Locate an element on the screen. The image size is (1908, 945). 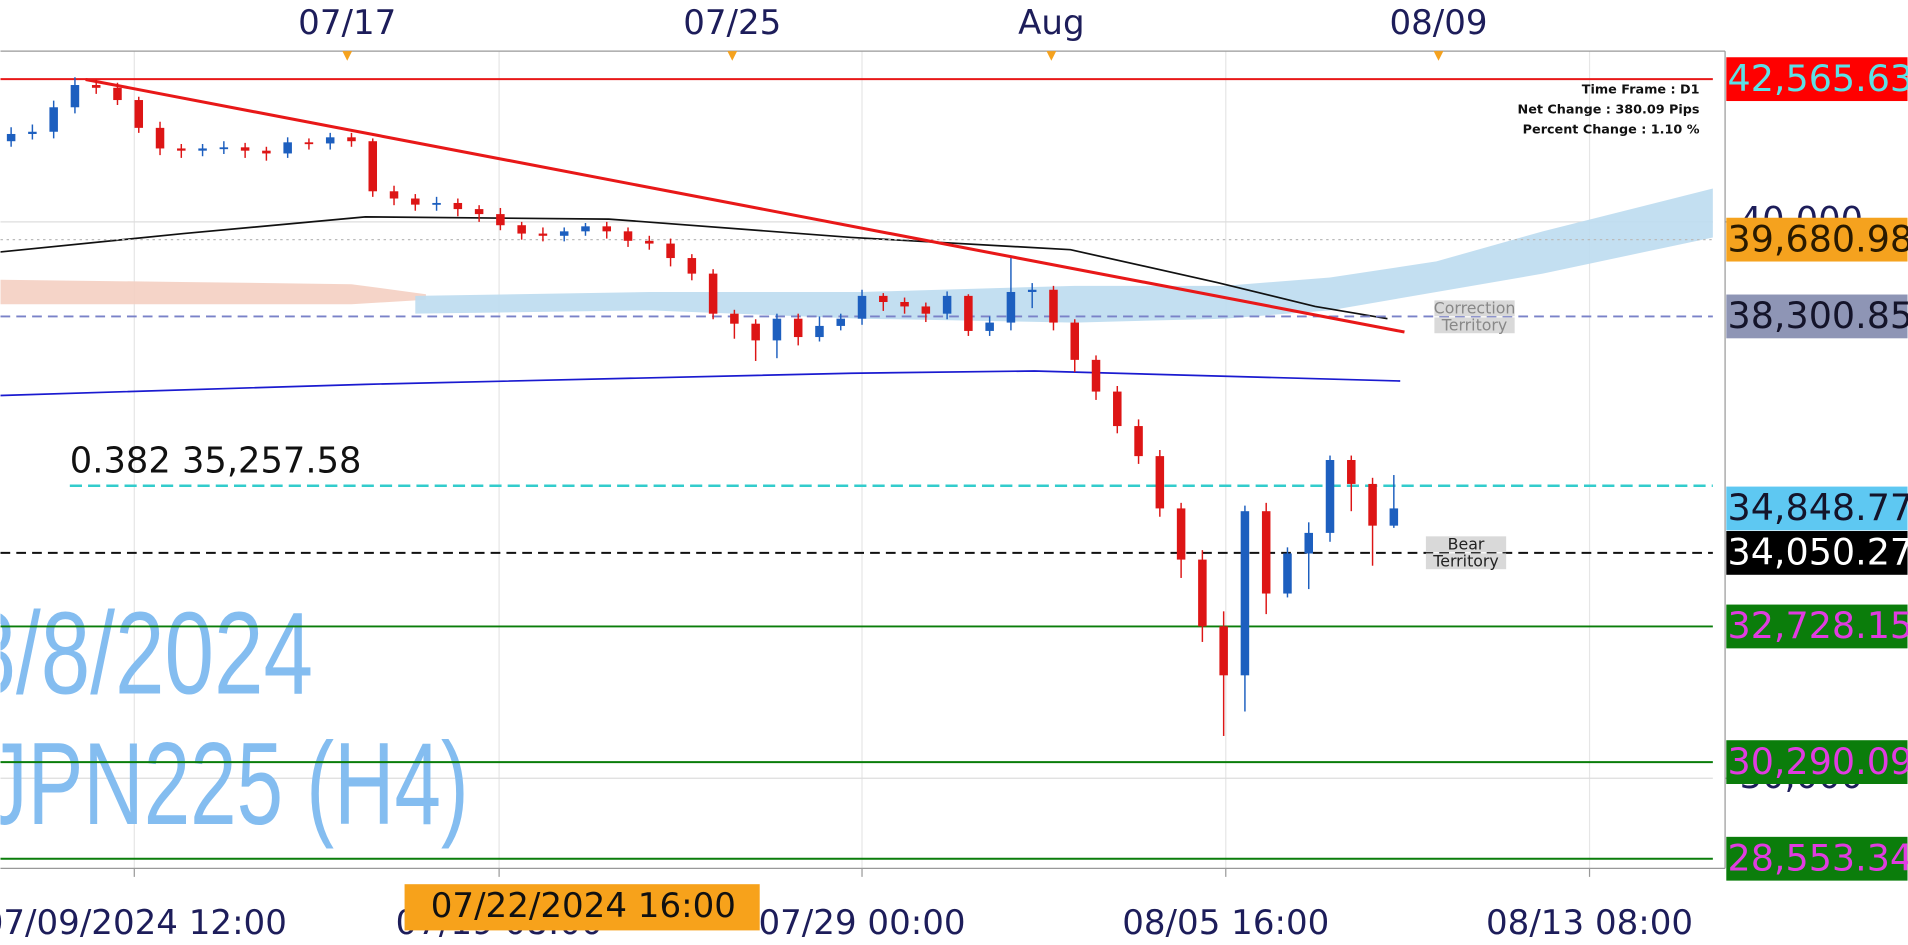
annotation-text: Correction is located at coordinates (1475, 307).